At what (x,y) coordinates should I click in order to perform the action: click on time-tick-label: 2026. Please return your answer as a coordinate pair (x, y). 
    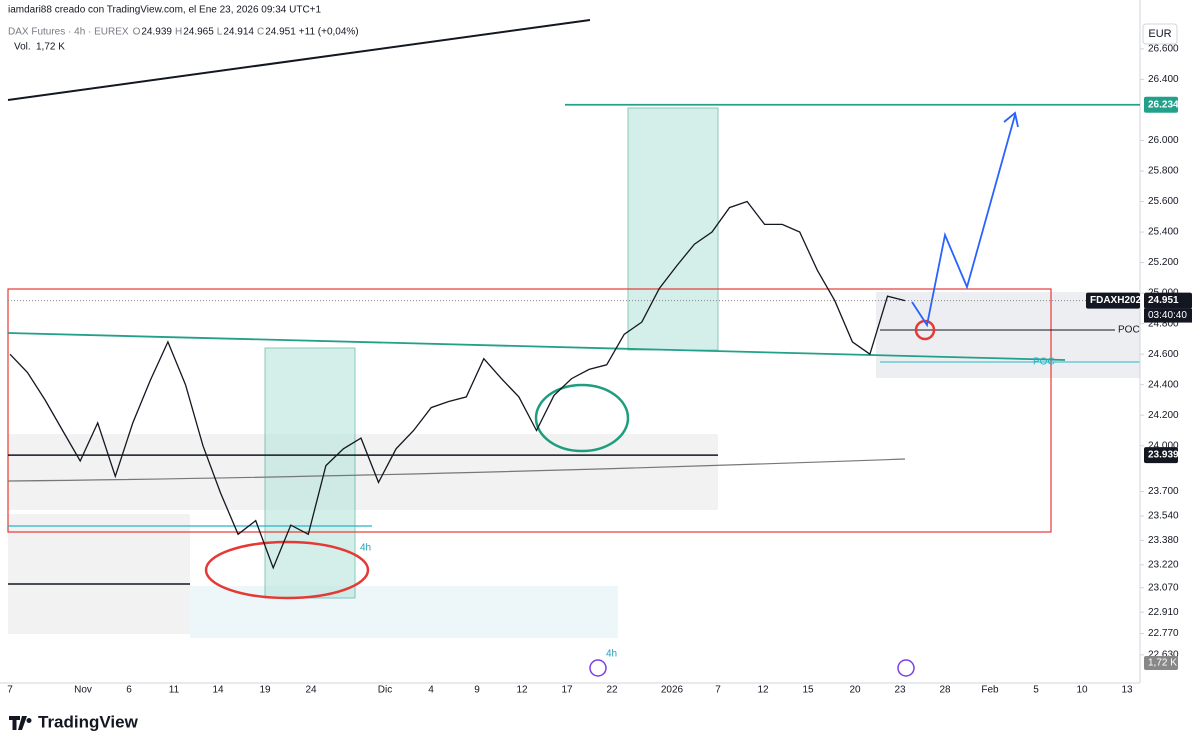
    Looking at the image, I should click on (672, 690).